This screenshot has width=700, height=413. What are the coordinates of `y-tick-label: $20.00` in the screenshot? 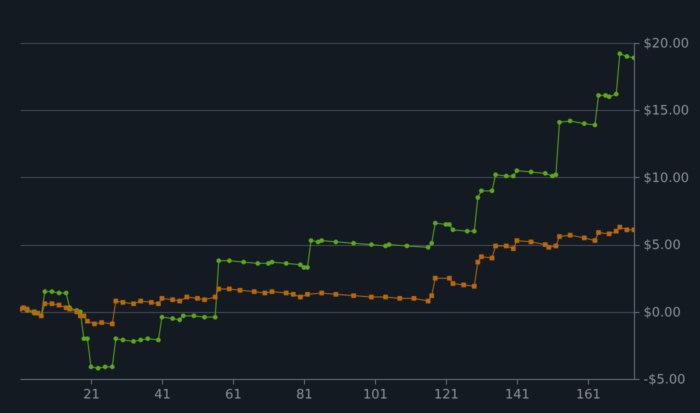 It's located at (666, 44).